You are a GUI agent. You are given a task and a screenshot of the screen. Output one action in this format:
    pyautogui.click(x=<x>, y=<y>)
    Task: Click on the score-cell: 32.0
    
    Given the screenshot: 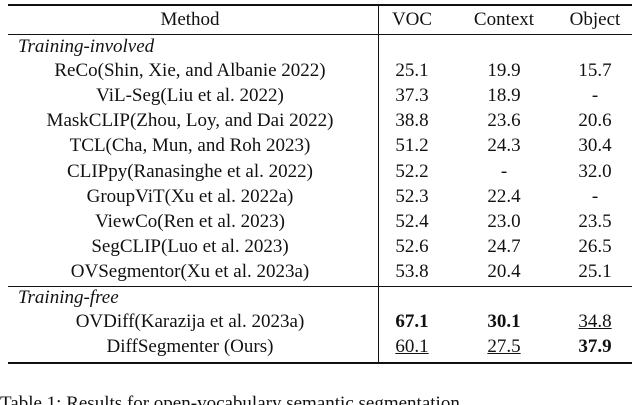 What is the action you would take?
    pyautogui.click(x=595, y=171)
    